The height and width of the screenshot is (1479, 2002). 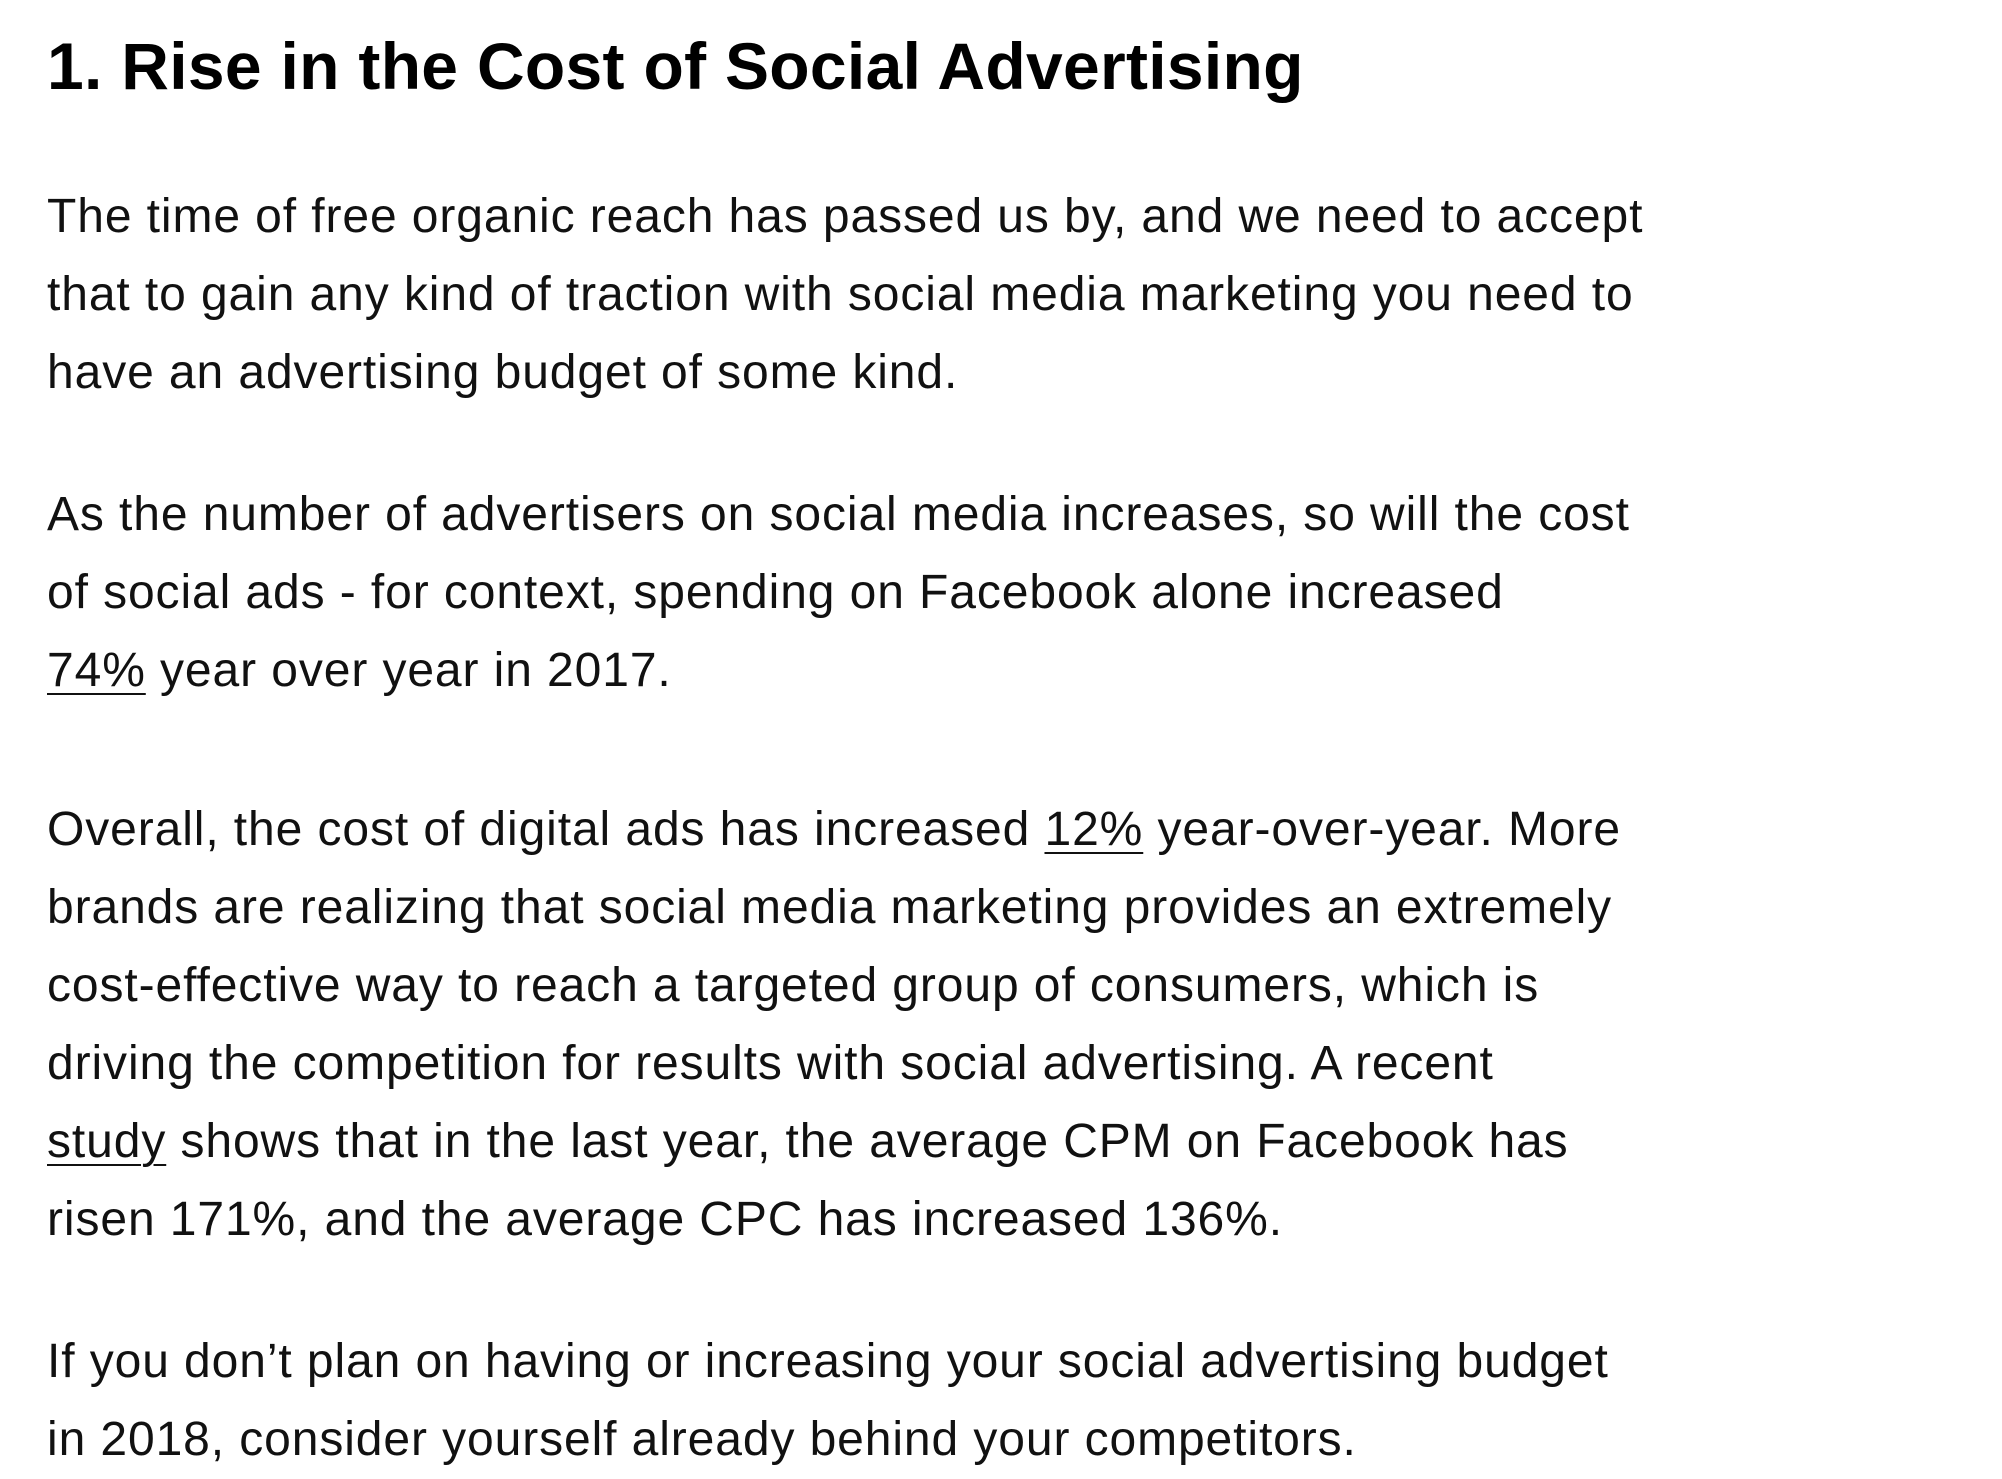 I want to click on text-line: have an advertising budget of some kind., so click(x=503, y=372).